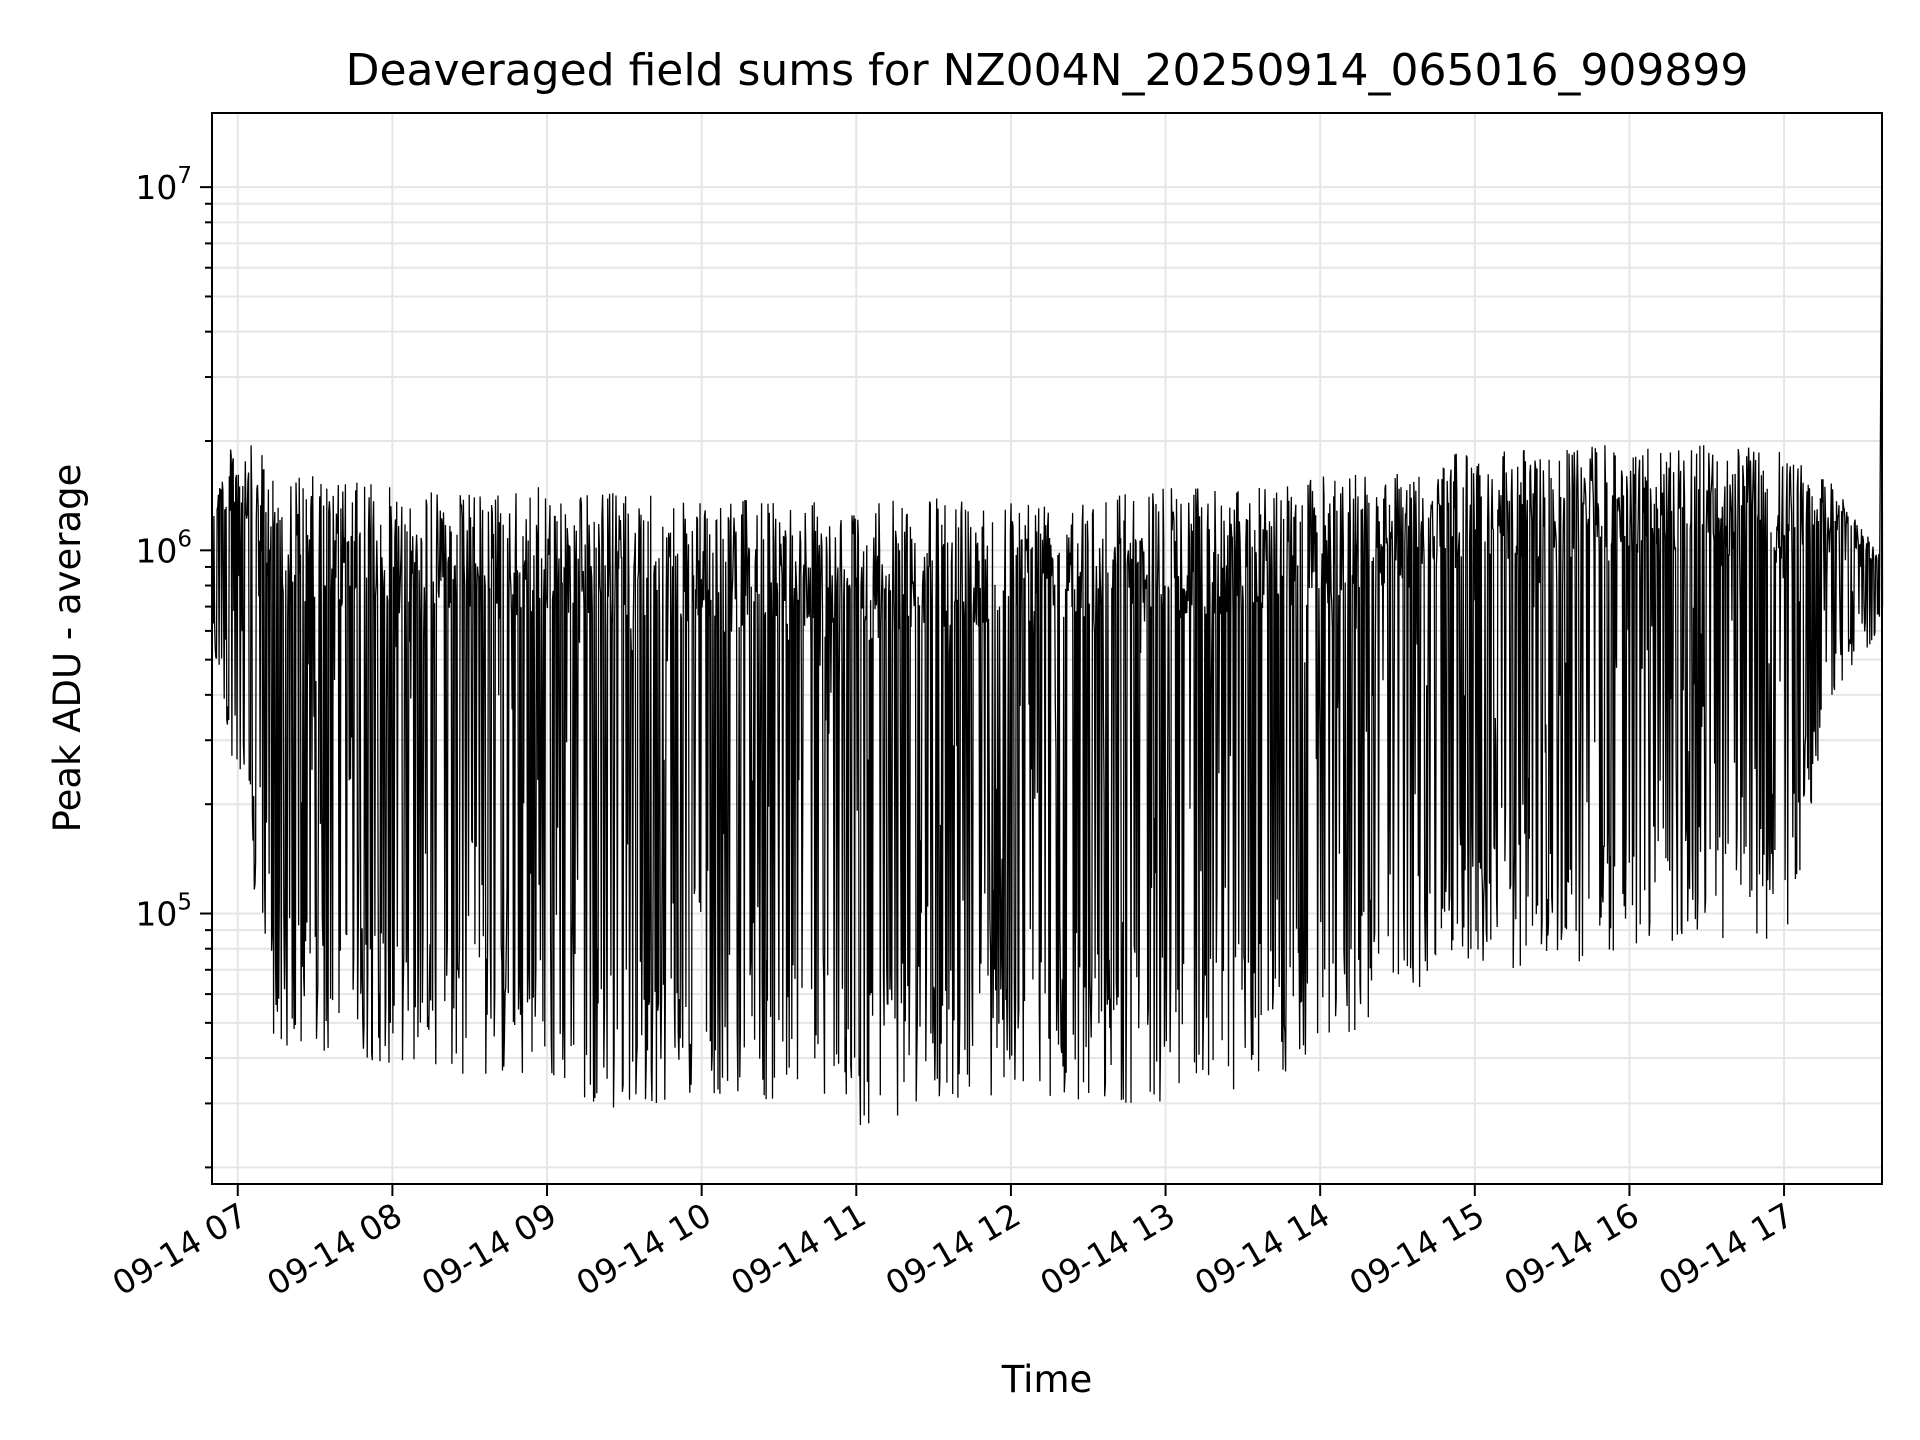 The image size is (1920, 1440). I want to click on x-tick-label: 09-14 14, so click(1262, 1249).